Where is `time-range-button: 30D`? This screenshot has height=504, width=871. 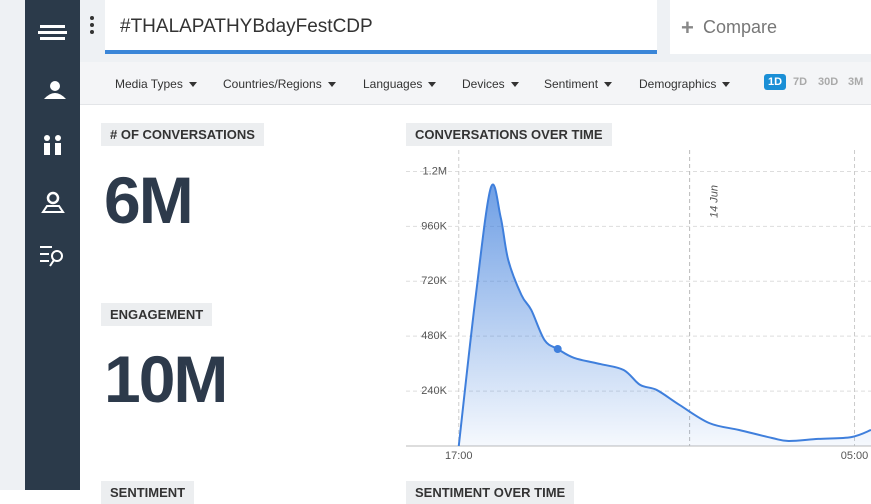
time-range-button: 30D is located at coordinates (828, 82).